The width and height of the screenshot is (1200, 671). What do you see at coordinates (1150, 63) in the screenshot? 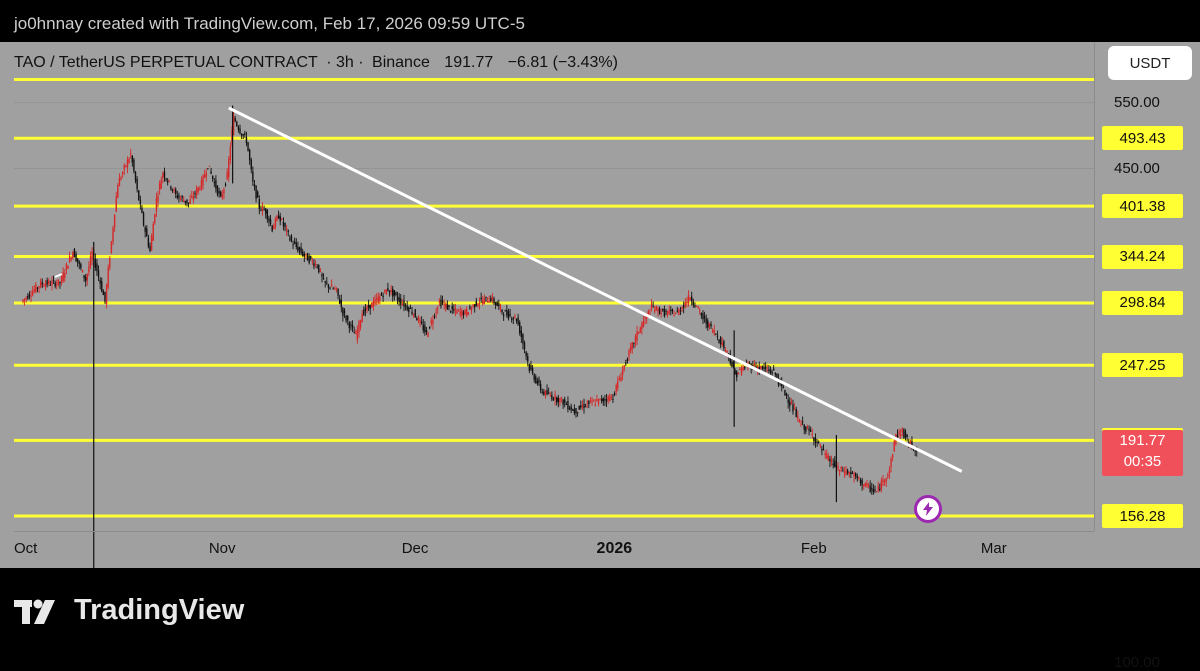
I see `currency-unit-button: USDT` at bounding box center [1150, 63].